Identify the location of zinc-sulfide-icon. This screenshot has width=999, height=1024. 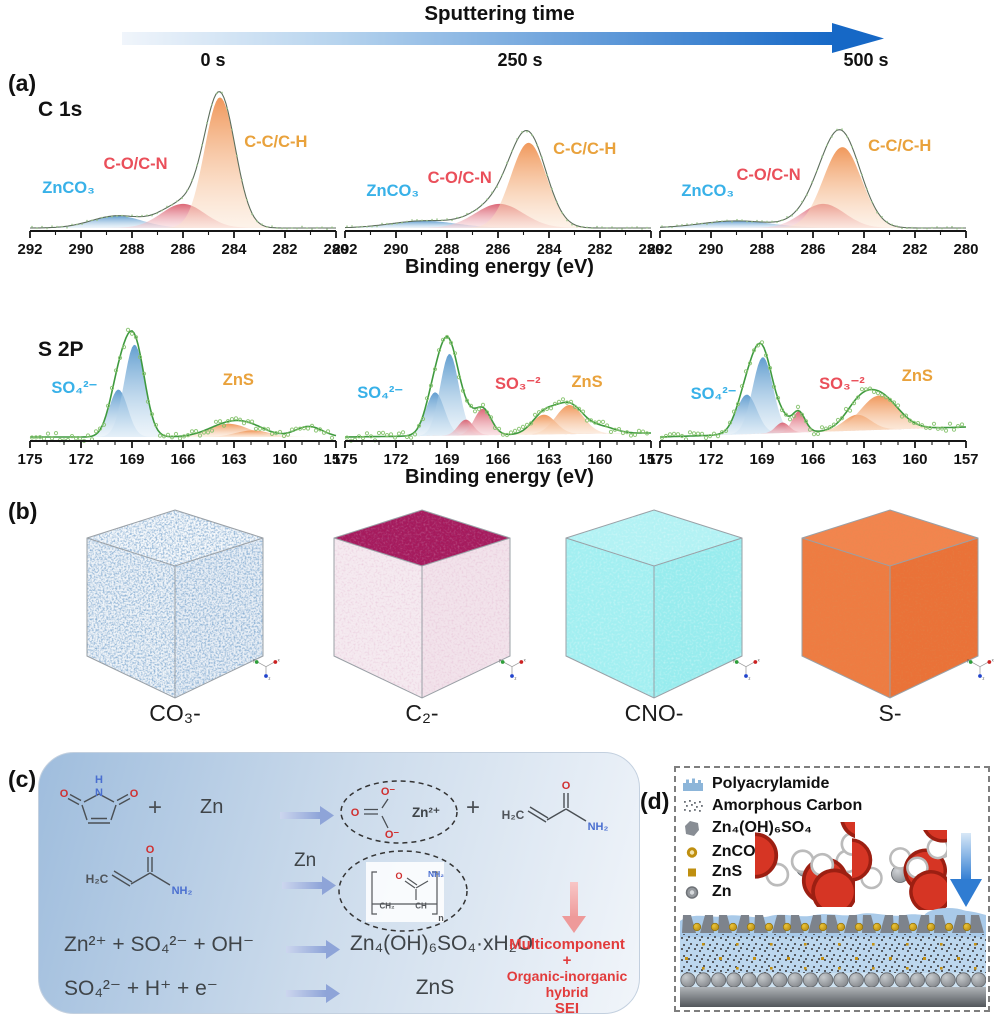
(692, 872).